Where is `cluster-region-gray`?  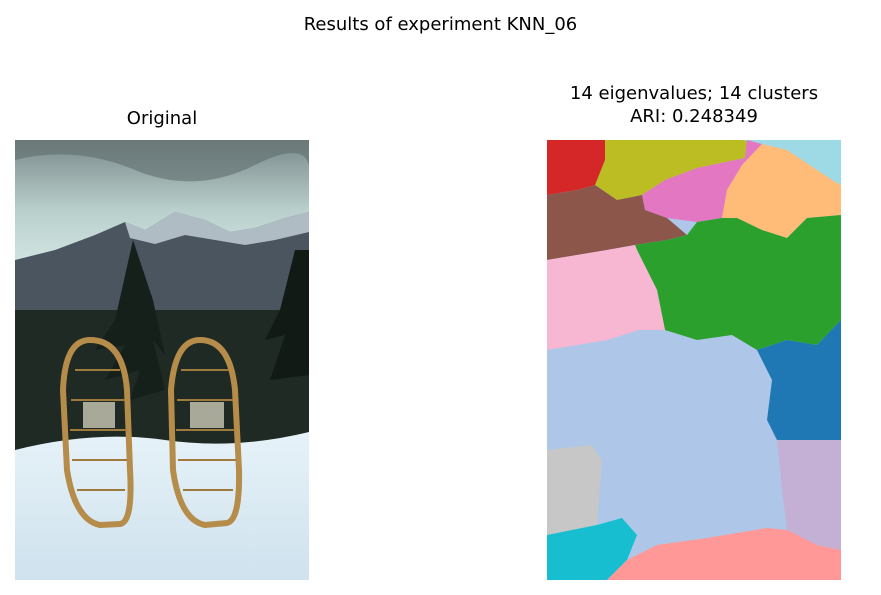 cluster-region-gray is located at coordinates (574, 490).